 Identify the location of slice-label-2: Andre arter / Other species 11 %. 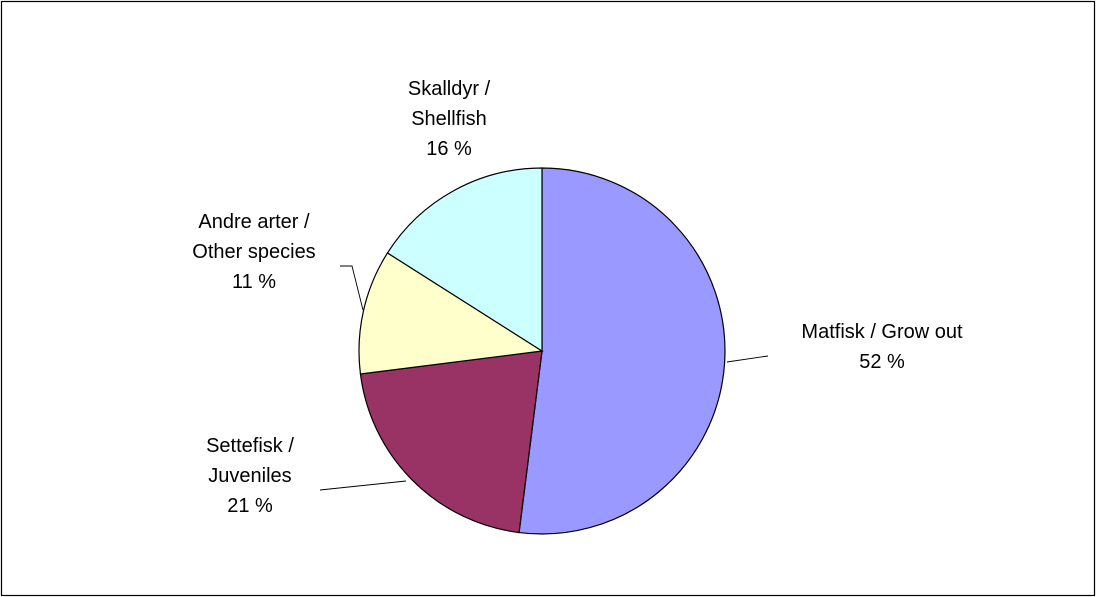
(253, 252).